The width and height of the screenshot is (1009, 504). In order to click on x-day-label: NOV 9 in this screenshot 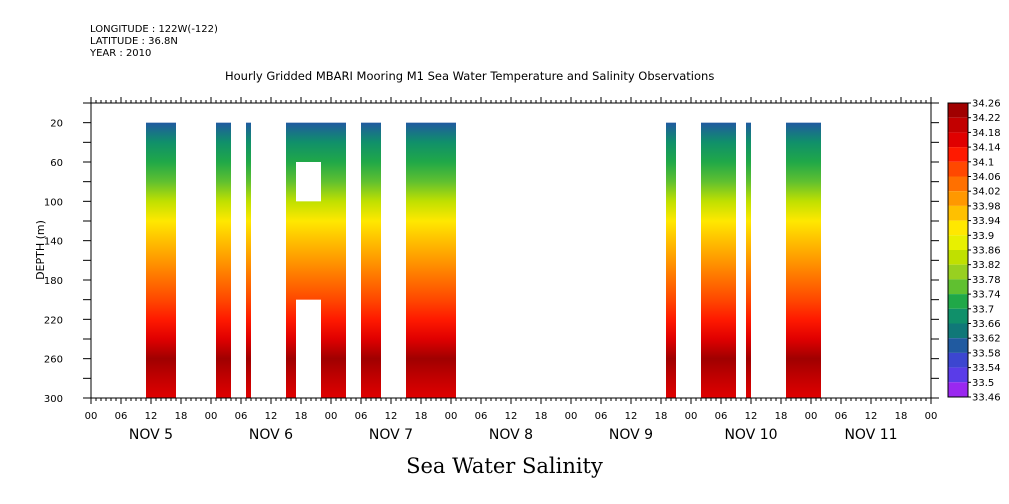, I will do `click(631, 435)`.